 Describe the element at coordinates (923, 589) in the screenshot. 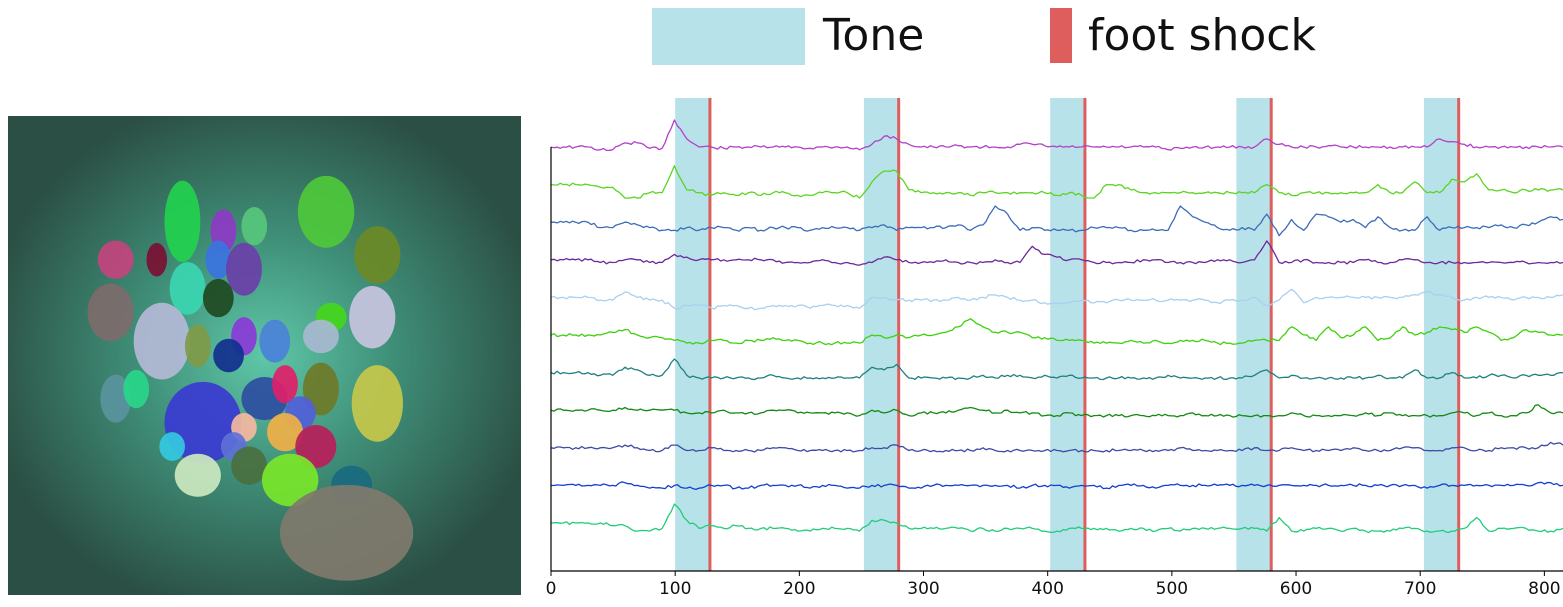

I see `x-tick-label-300: 300` at that location.